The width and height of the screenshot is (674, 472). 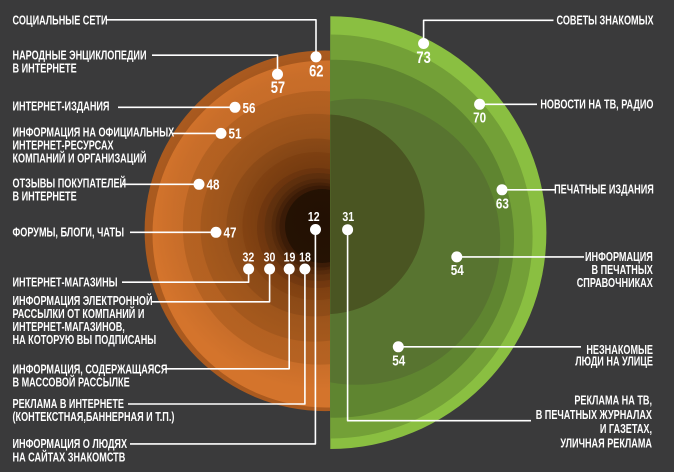 I want to click on svg-text: 51, so click(x=235, y=133).